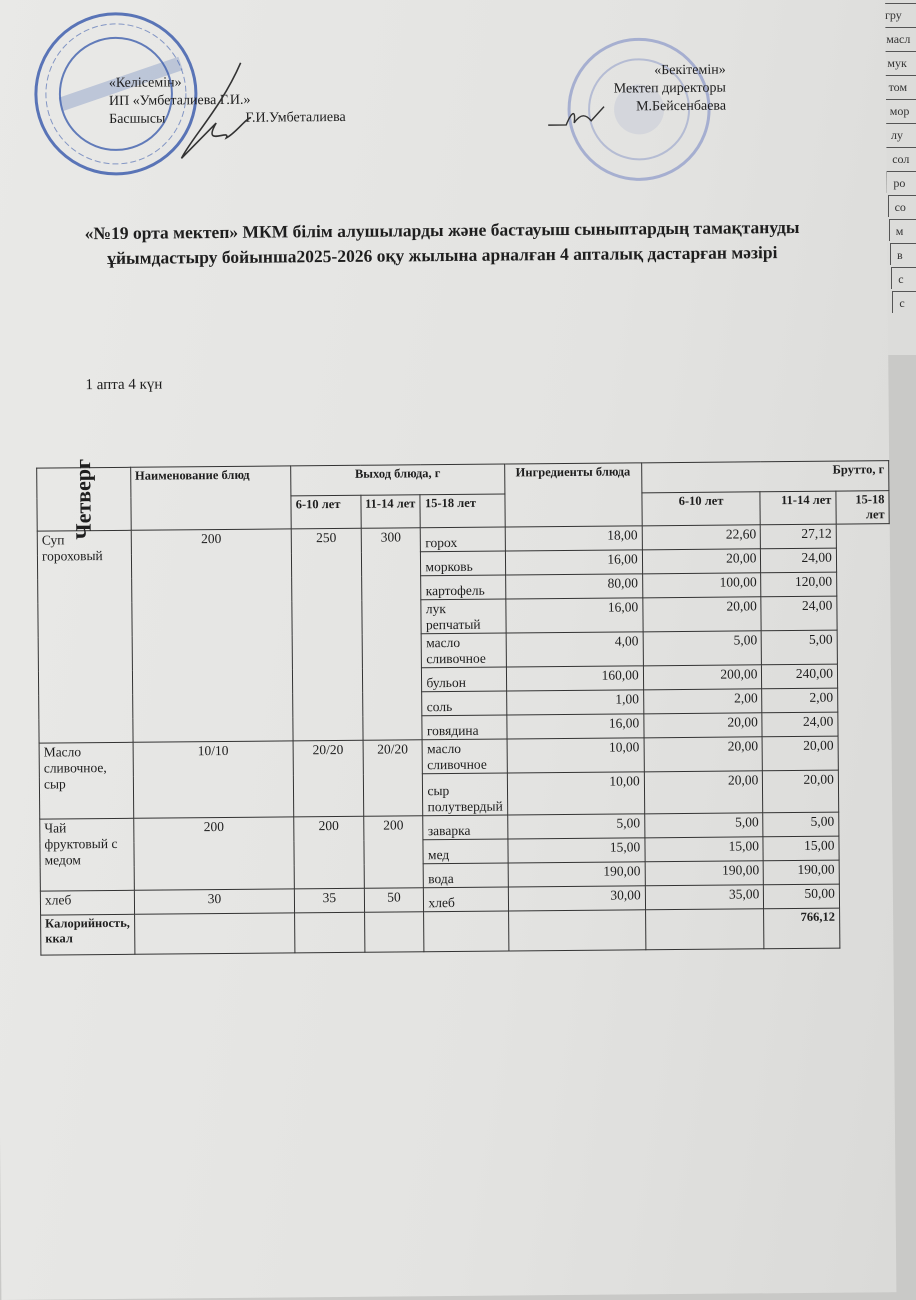 The image size is (916, 1300). Describe the element at coordinates (214, 901) in the screenshot. I see `dish-yield: 30` at that location.